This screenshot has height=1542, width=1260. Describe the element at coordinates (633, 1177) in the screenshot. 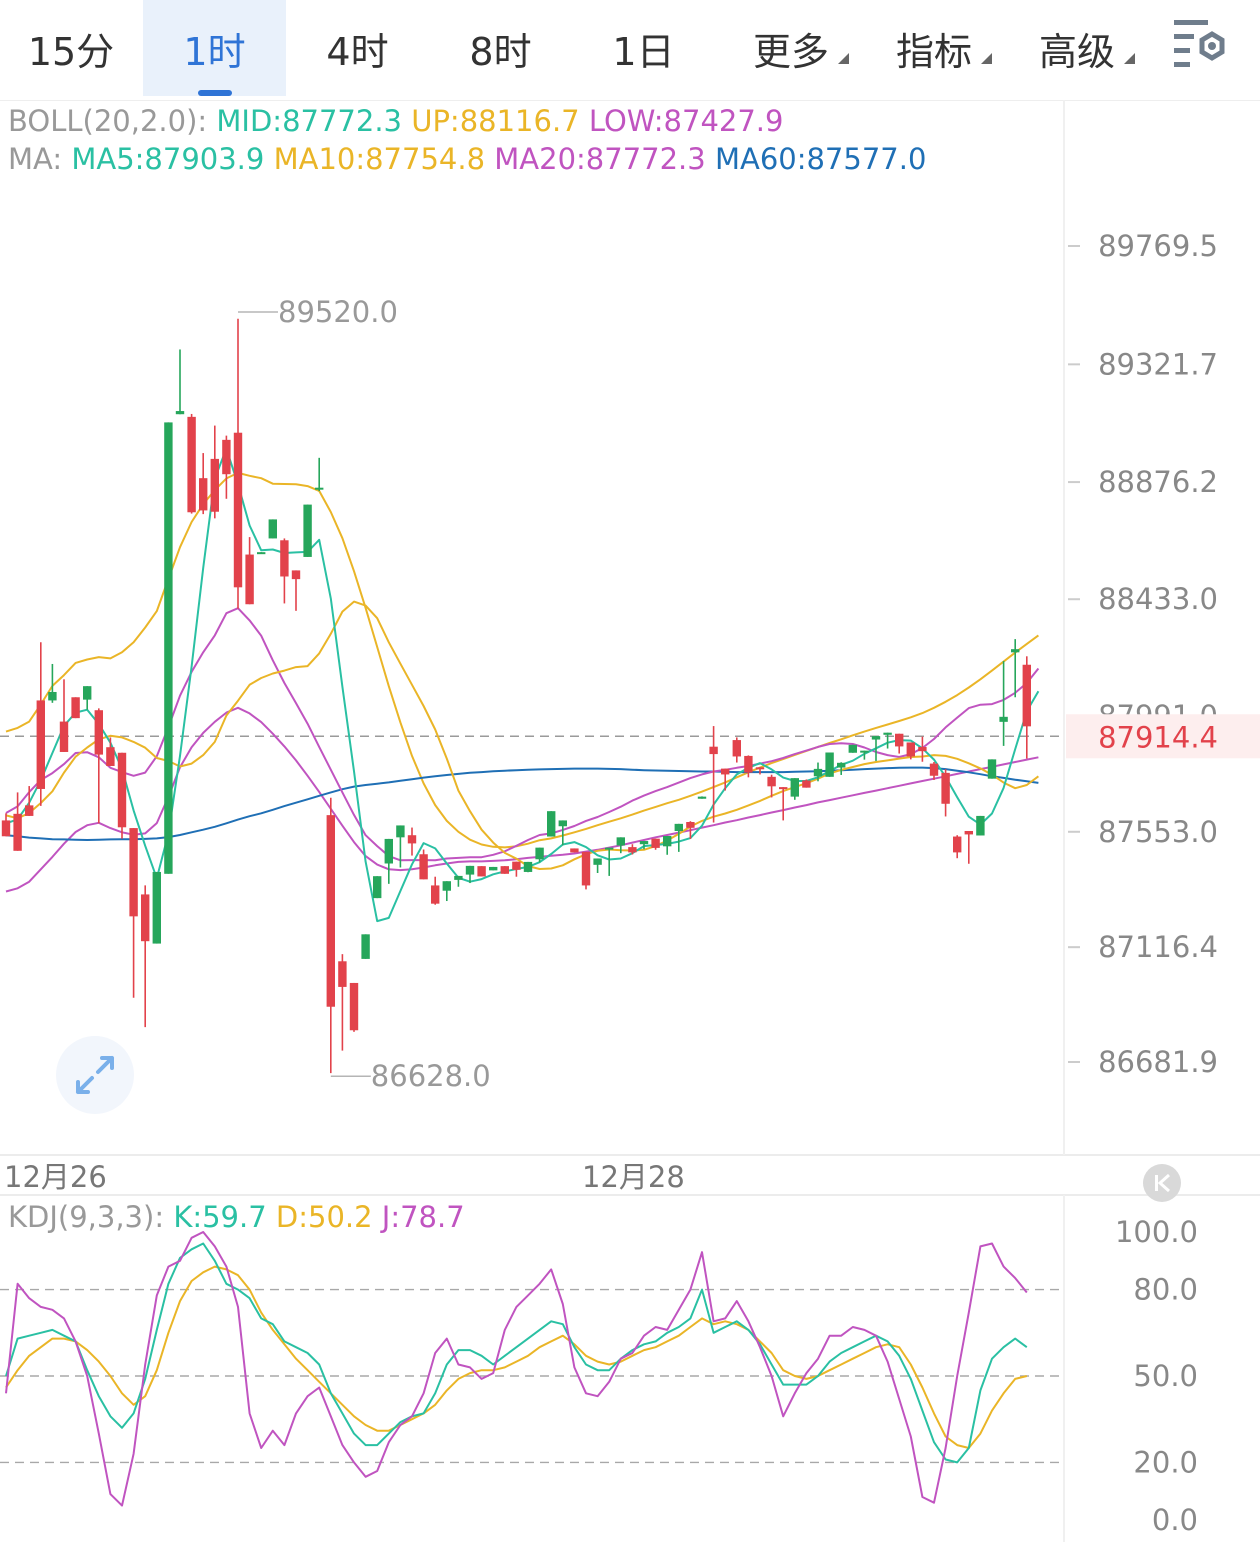

I see `time-axis-label: 12月28` at that location.